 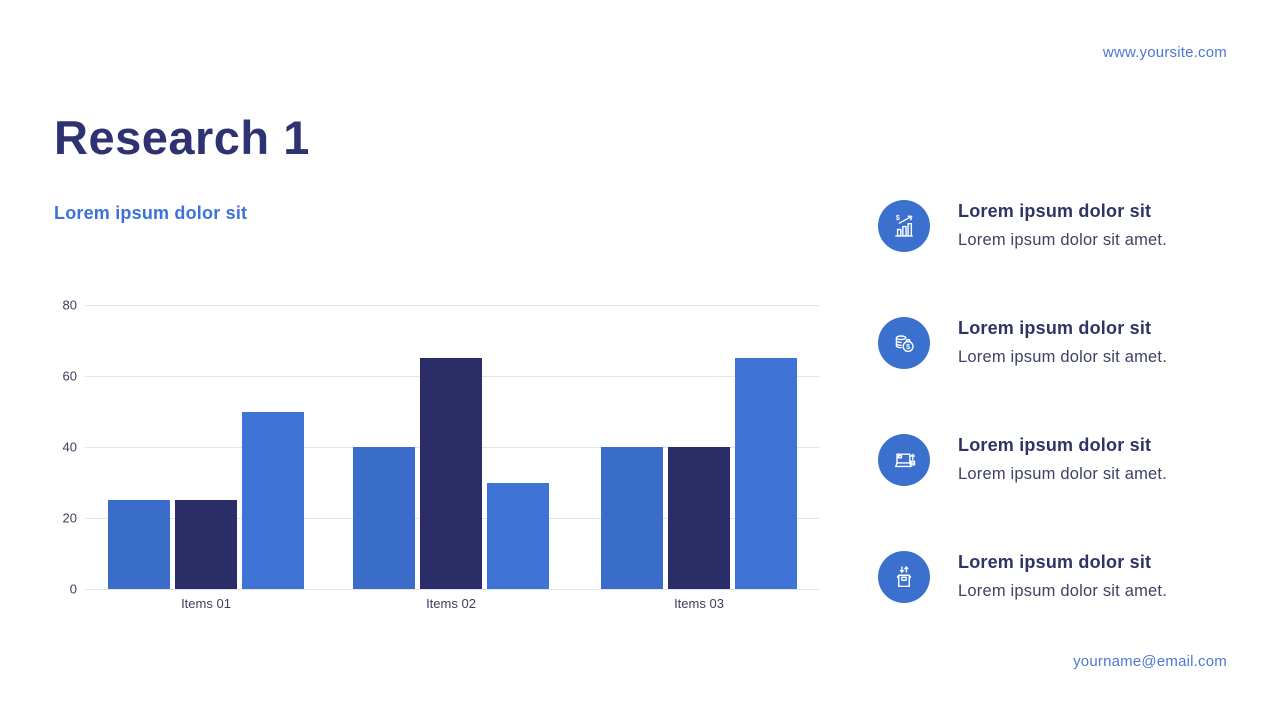 I want to click on y-axis-tick-label: 60, so click(x=69, y=376).